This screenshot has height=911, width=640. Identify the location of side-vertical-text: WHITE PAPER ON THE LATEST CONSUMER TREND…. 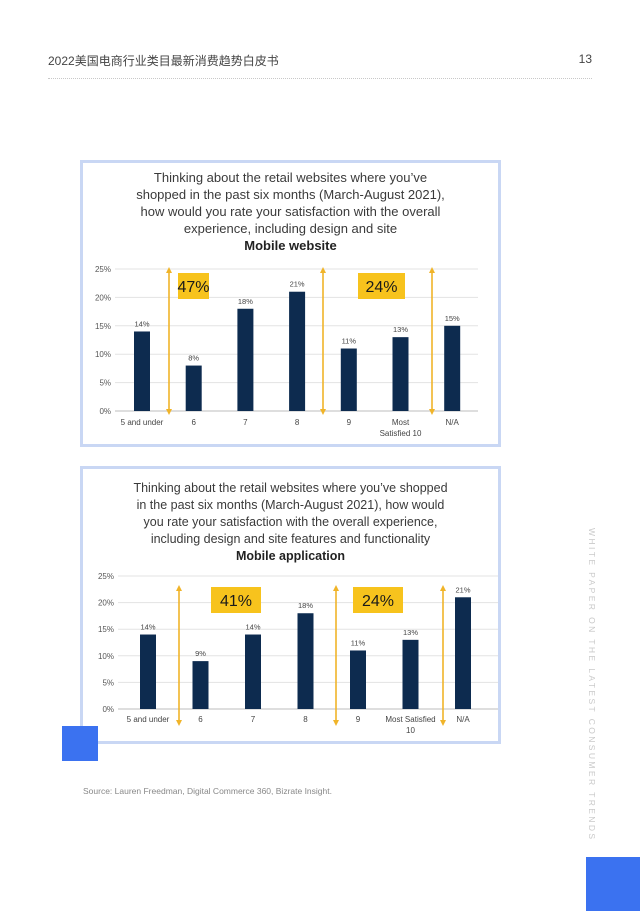
(592, 685).